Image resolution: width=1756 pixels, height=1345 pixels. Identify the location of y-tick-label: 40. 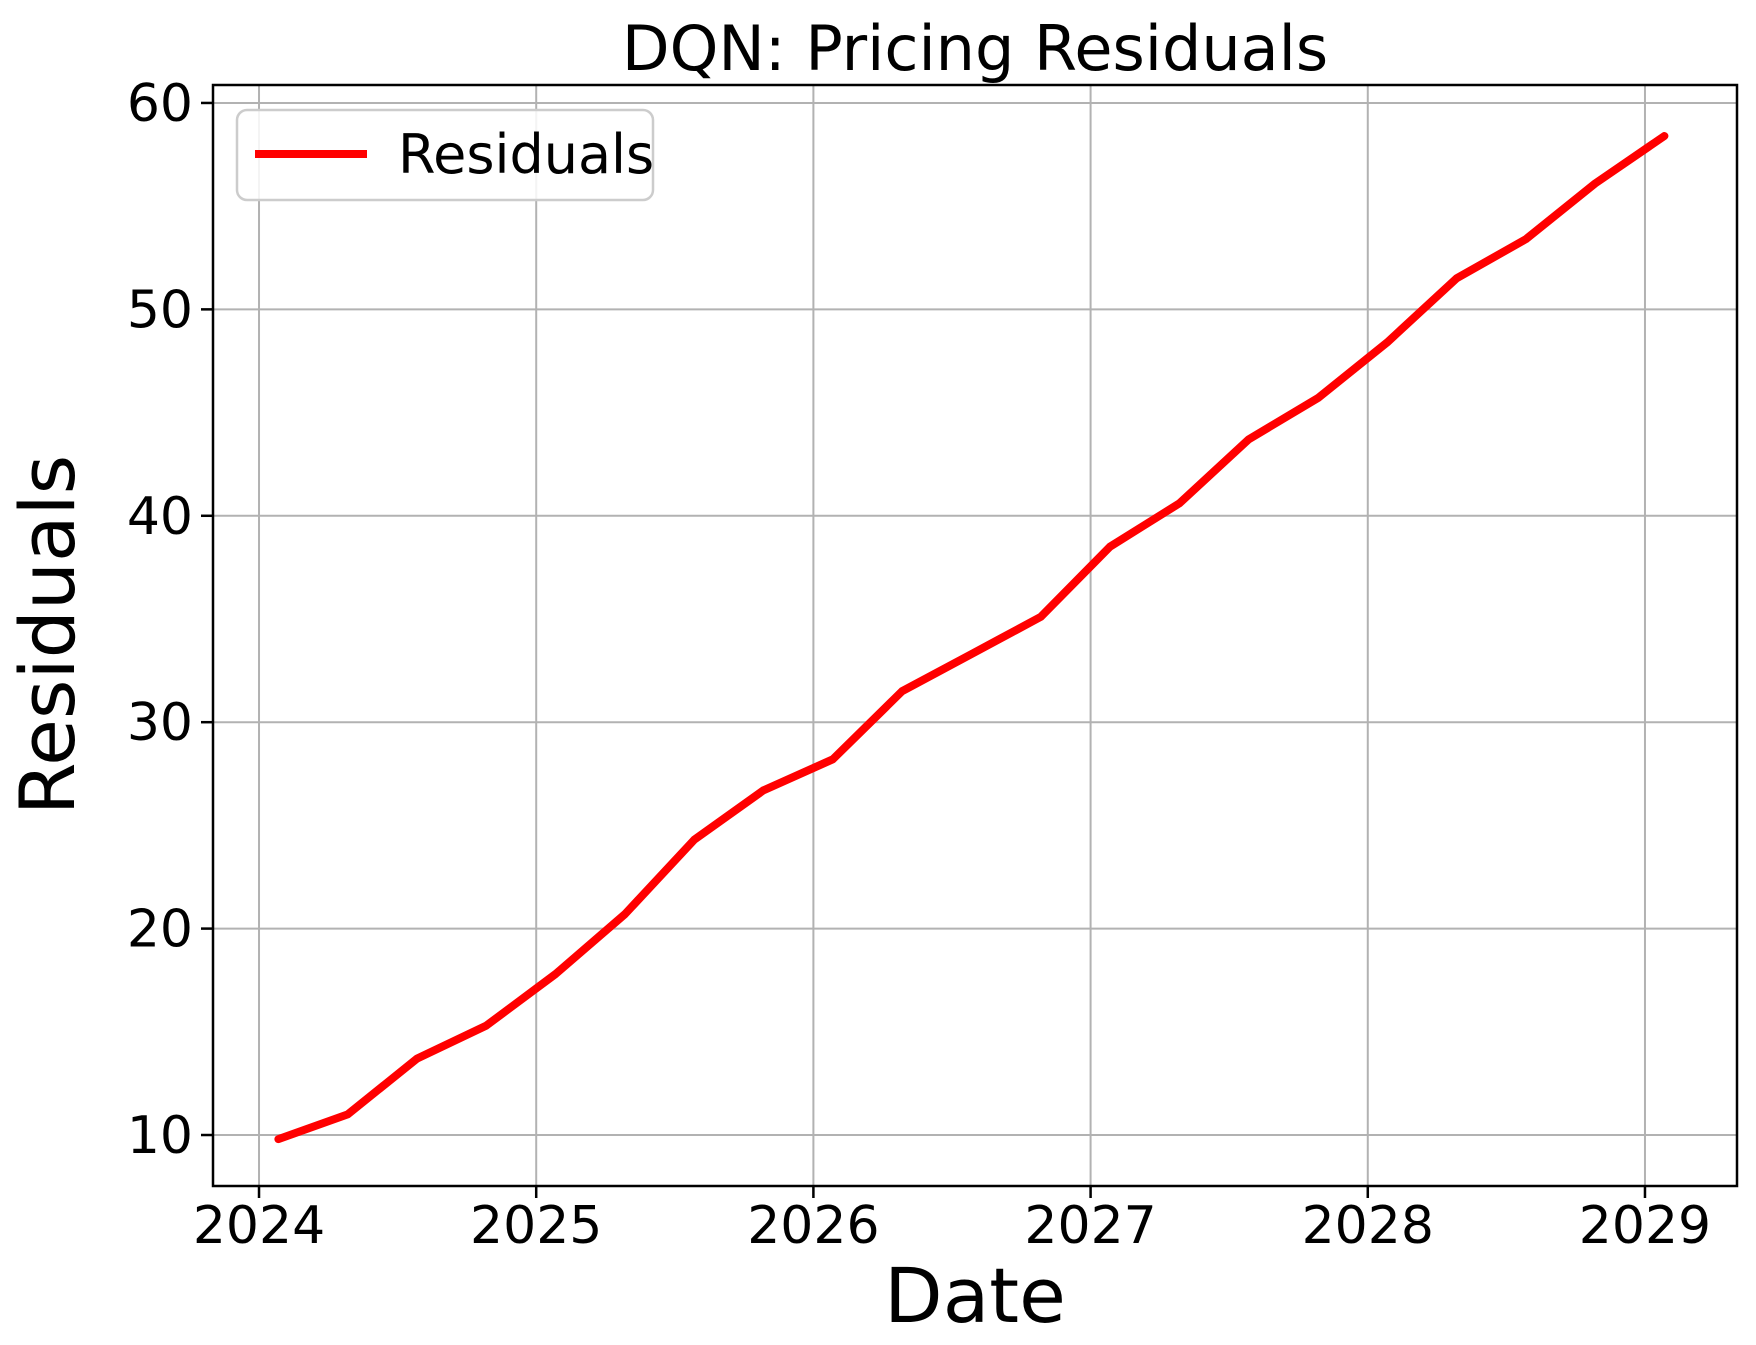
(160, 517).